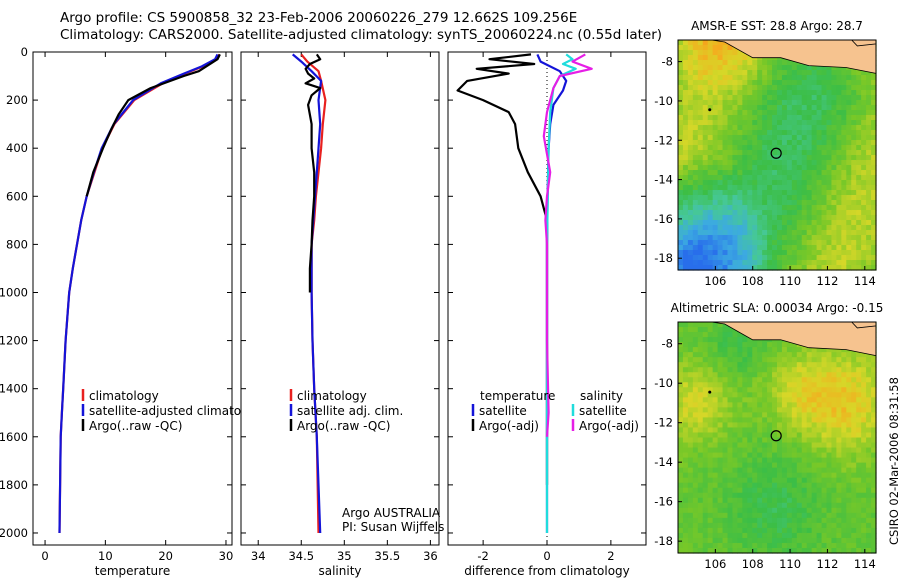 This screenshot has height=580, width=900. Describe the element at coordinates (124, 396) in the screenshot. I see `temperature-legend-label: climatology` at that location.